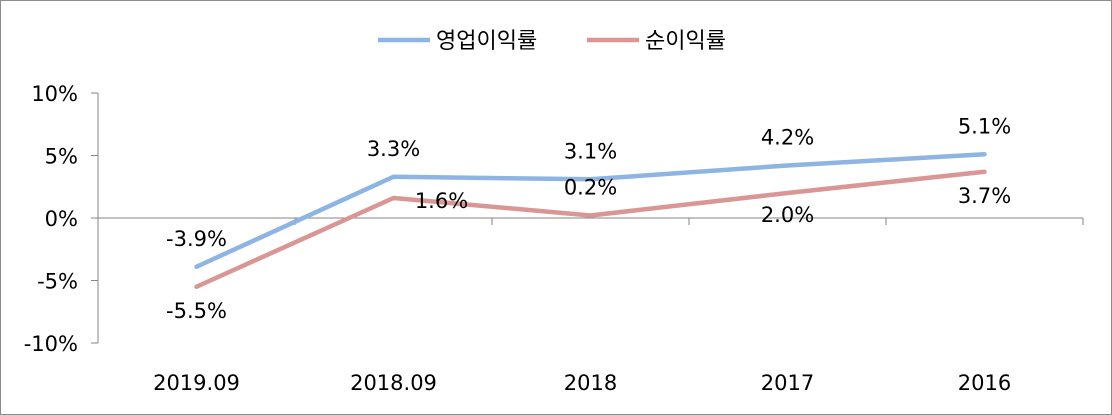 The image size is (1112, 415). I want to click on data-label: -5.5%, so click(196, 311).